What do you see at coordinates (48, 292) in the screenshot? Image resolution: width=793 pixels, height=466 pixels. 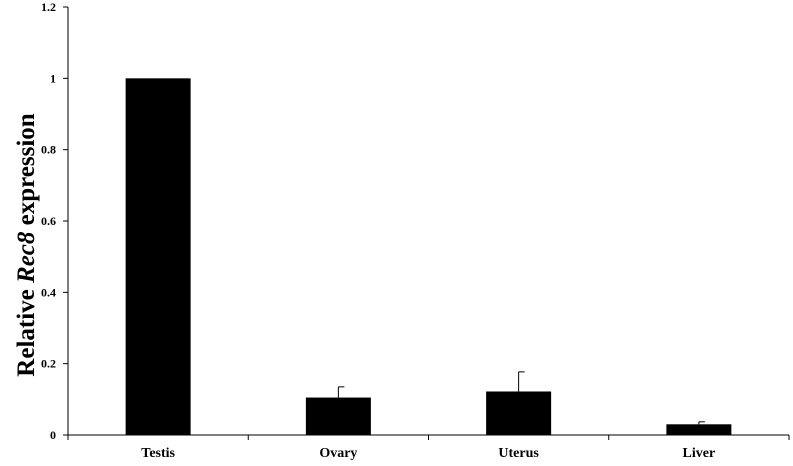 I see `y-tick-label: 0.4` at bounding box center [48, 292].